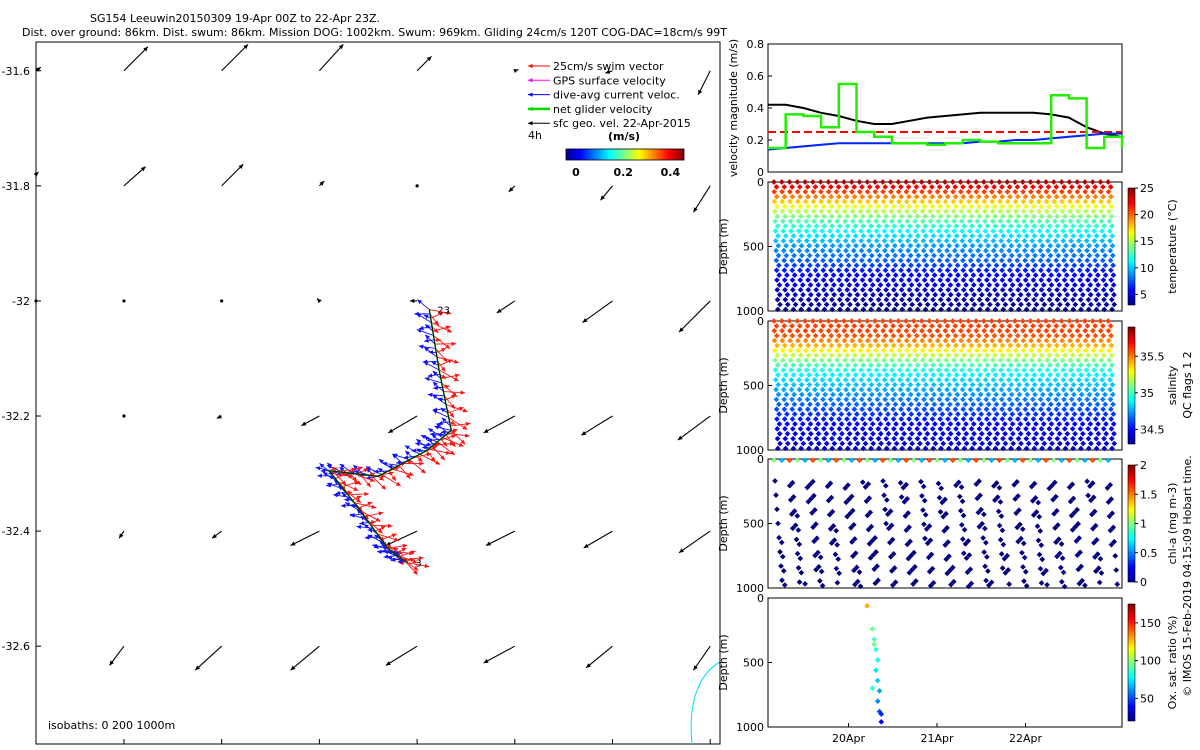  I want to click on dive-avg-current-vector-head, so click(431, 430).